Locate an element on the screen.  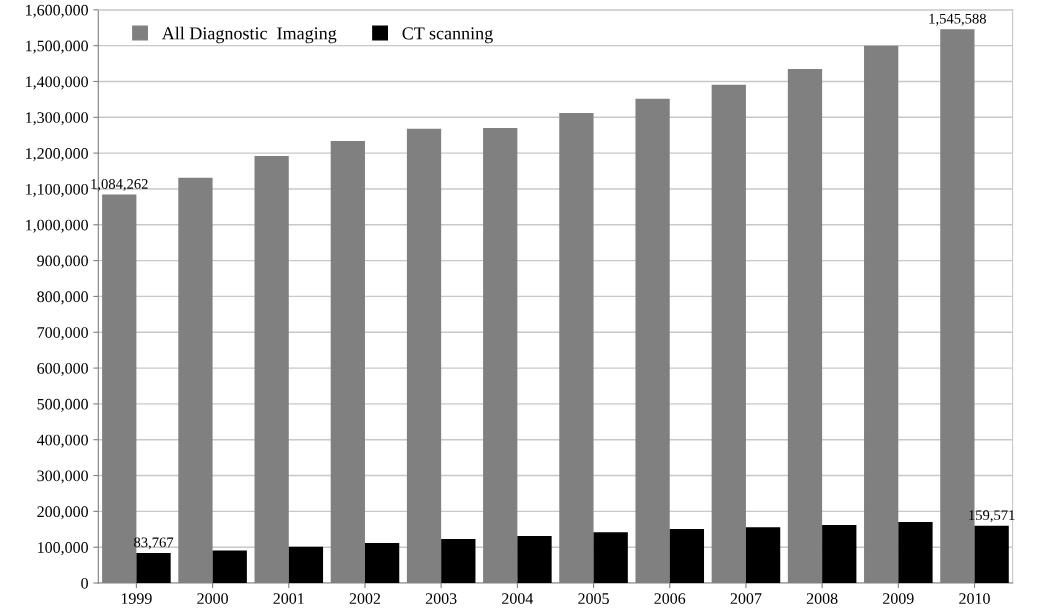
y-tick-label: 1,200,000 is located at coordinates (57, 155).